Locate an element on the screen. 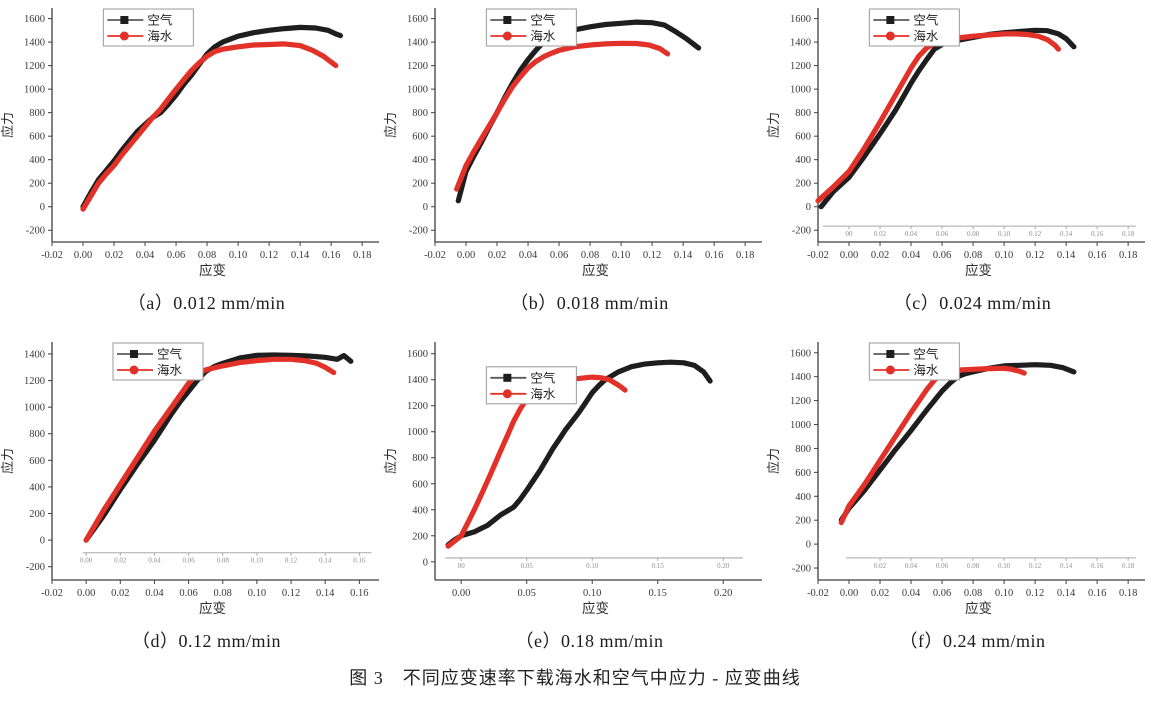 The image size is (1150, 716). inner-overlay-axis: 0.00 0.02 0.04 0.06 0.08 0.10 0.12 0.14 0.16 is located at coordinates (226, 558).